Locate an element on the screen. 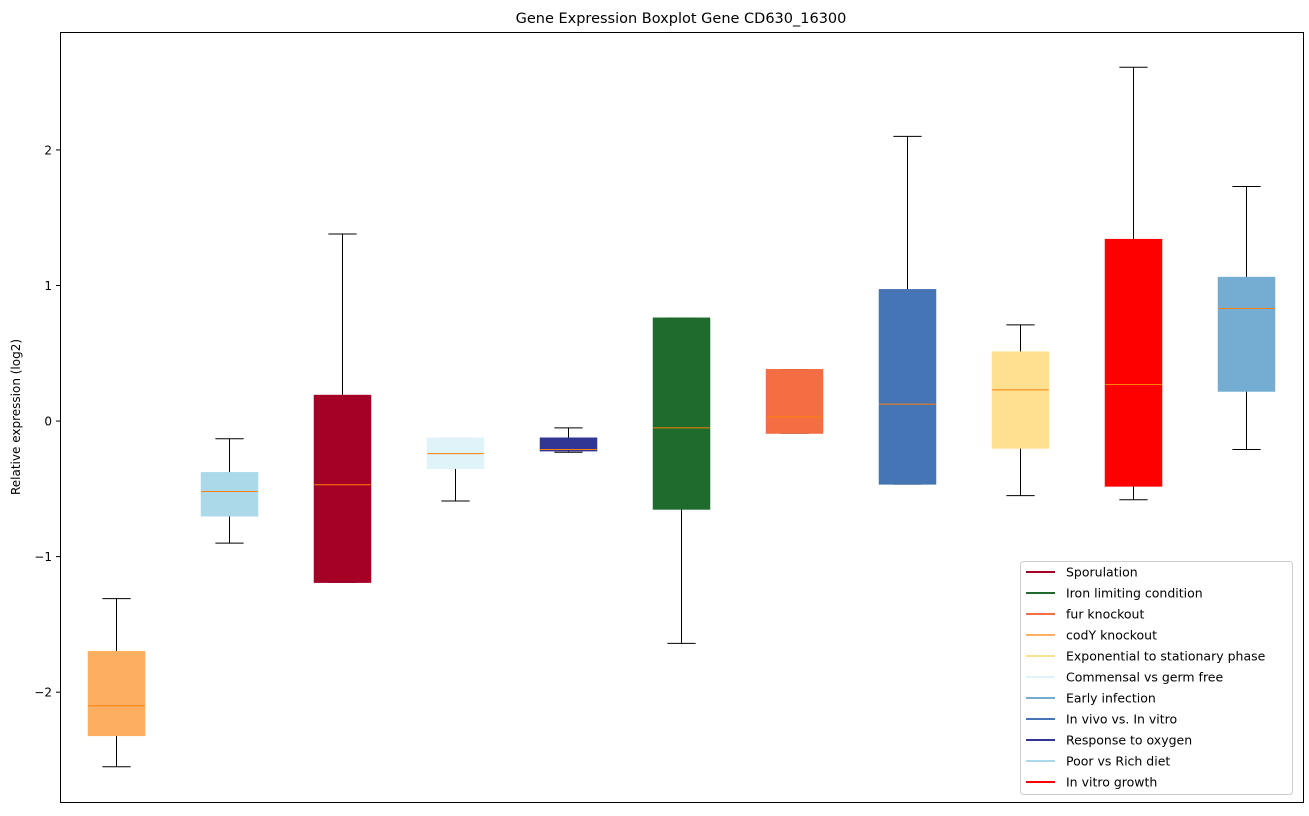  legend-item: codY knockout is located at coordinates (1091, 635).